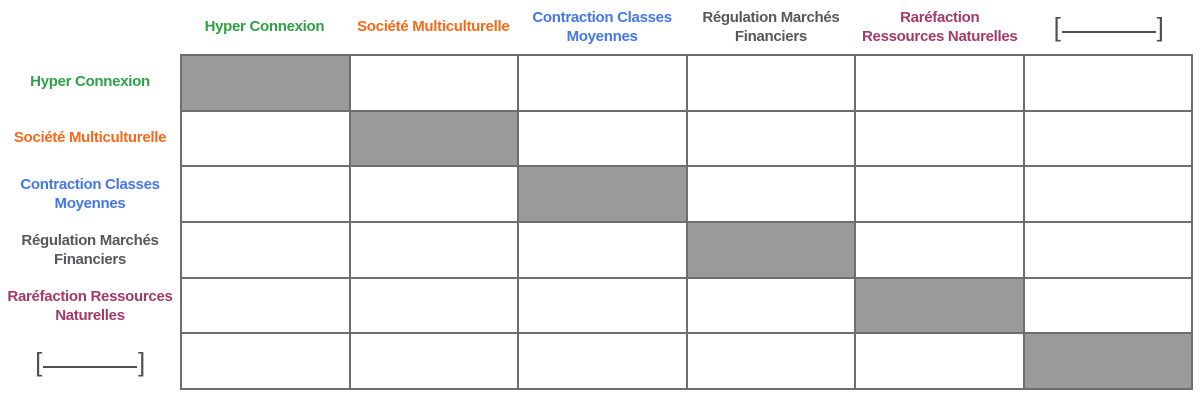 The height and width of the screenshot is (400, 1200). What do you see at coordinates (602, 27) in the screenshot?
I see `col-header-contraction-classes-moyennes: Contraction Classes Moyennes` at bounding box center [602, 27].